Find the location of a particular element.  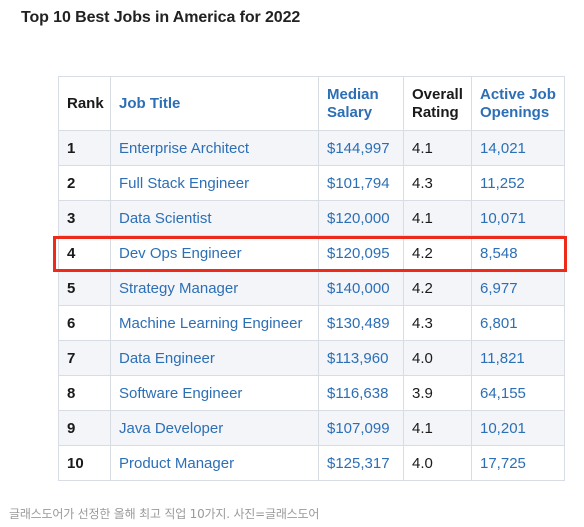

cell-median-salary: $116,638 is located at coordinates (361, 393).